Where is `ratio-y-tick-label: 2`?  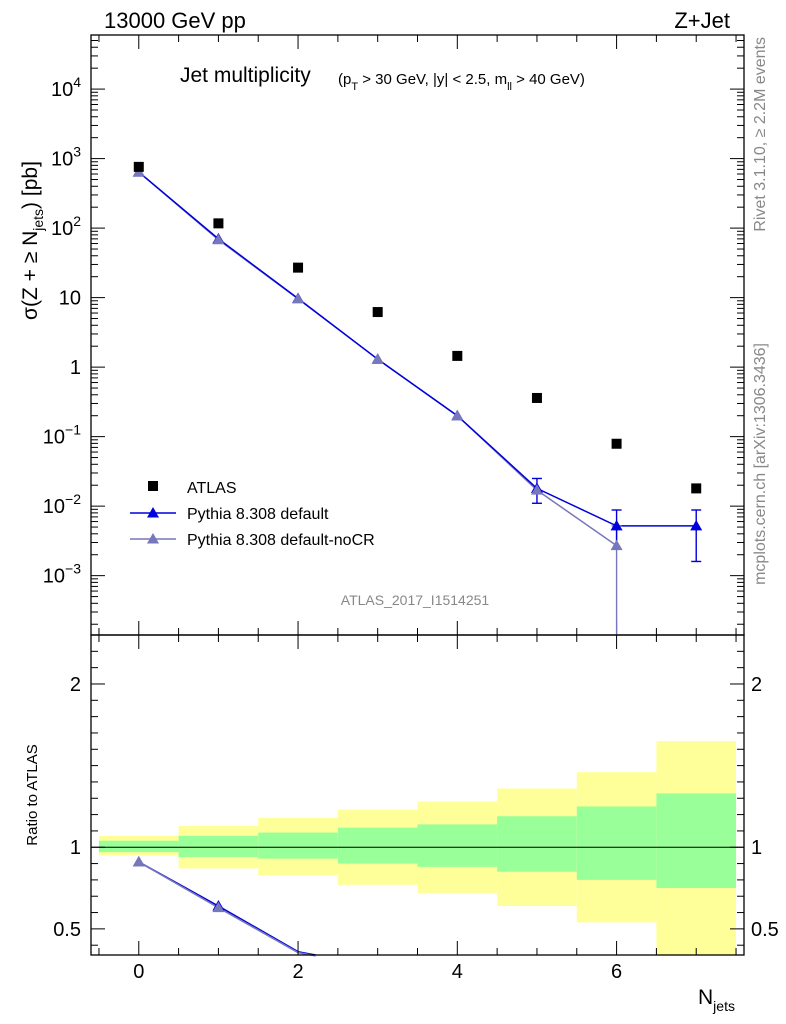 ratio-y-tick-label: 2 is located at coordinates (75, 685).